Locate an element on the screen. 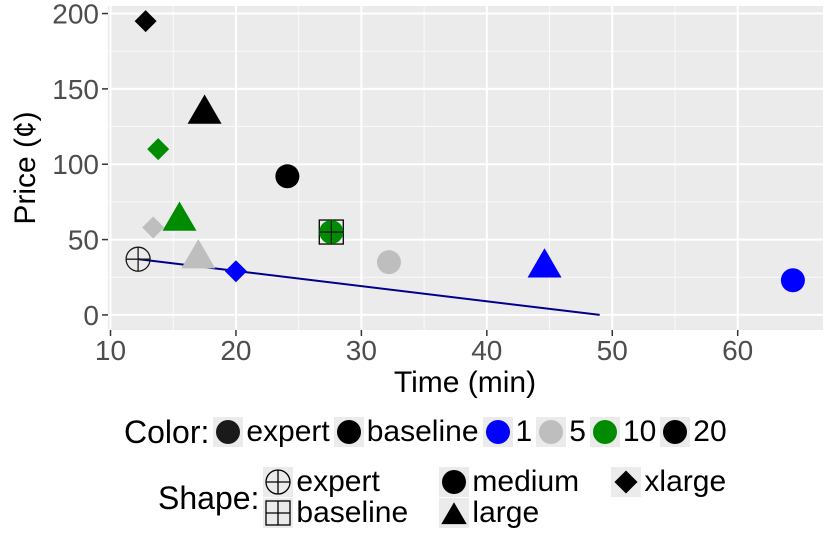  shape-legend-entry: xlarge is located at coordinates (676, 481).